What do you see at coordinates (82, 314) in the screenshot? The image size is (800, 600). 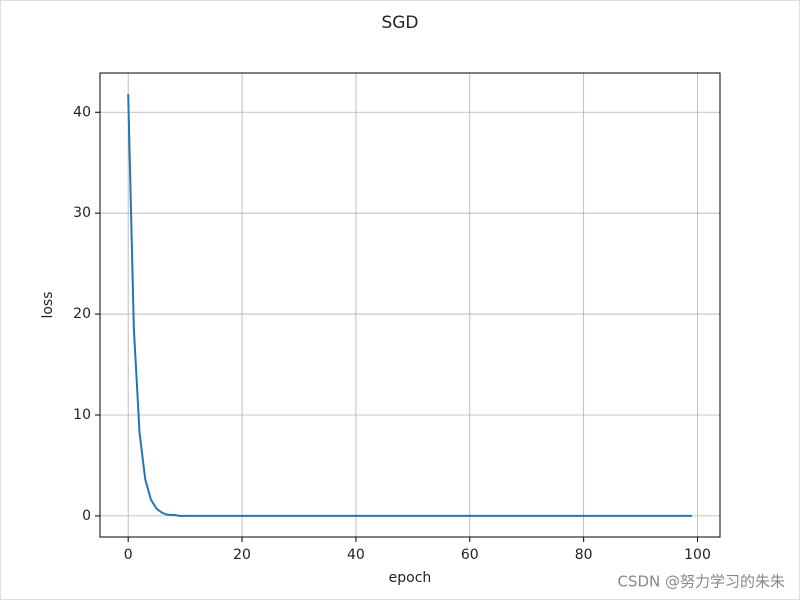 I see `y-tick-label: 20` at bounding box center [82, 314].